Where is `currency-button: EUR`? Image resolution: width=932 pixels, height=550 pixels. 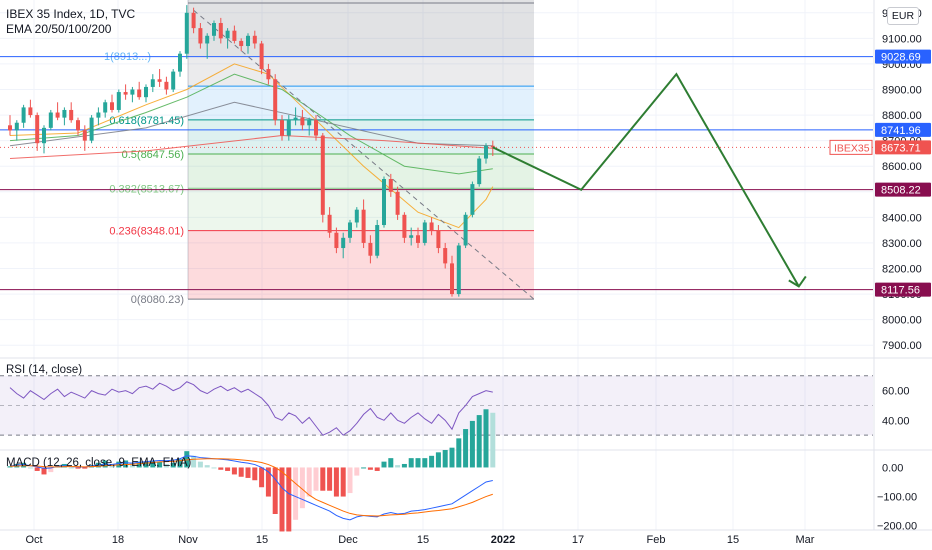
currency-button: EUR is located at coordinates (903, 16).